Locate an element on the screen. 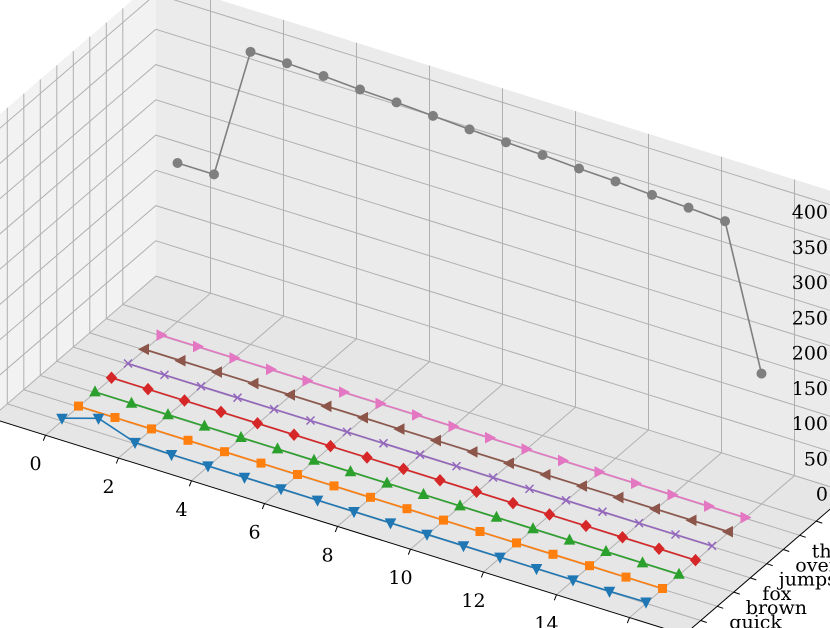 This screenshot has height=628, width=830. z-tick-label: 150 is located at coordinates (810, 389).